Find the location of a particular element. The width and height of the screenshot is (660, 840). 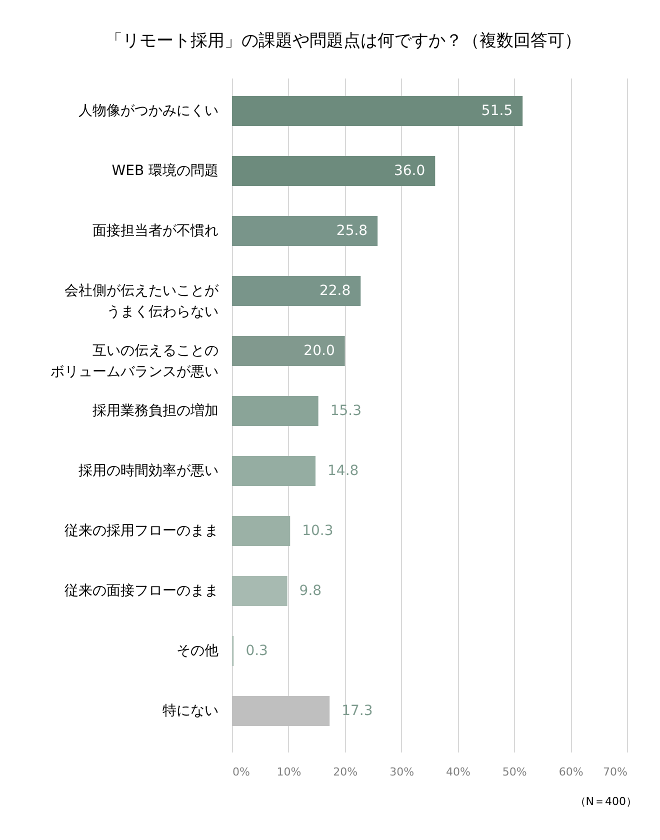

chart-title: 「リモート採用」の課題や問題点は何ですか？（複数回答可） is located at coordinates (344, 41).